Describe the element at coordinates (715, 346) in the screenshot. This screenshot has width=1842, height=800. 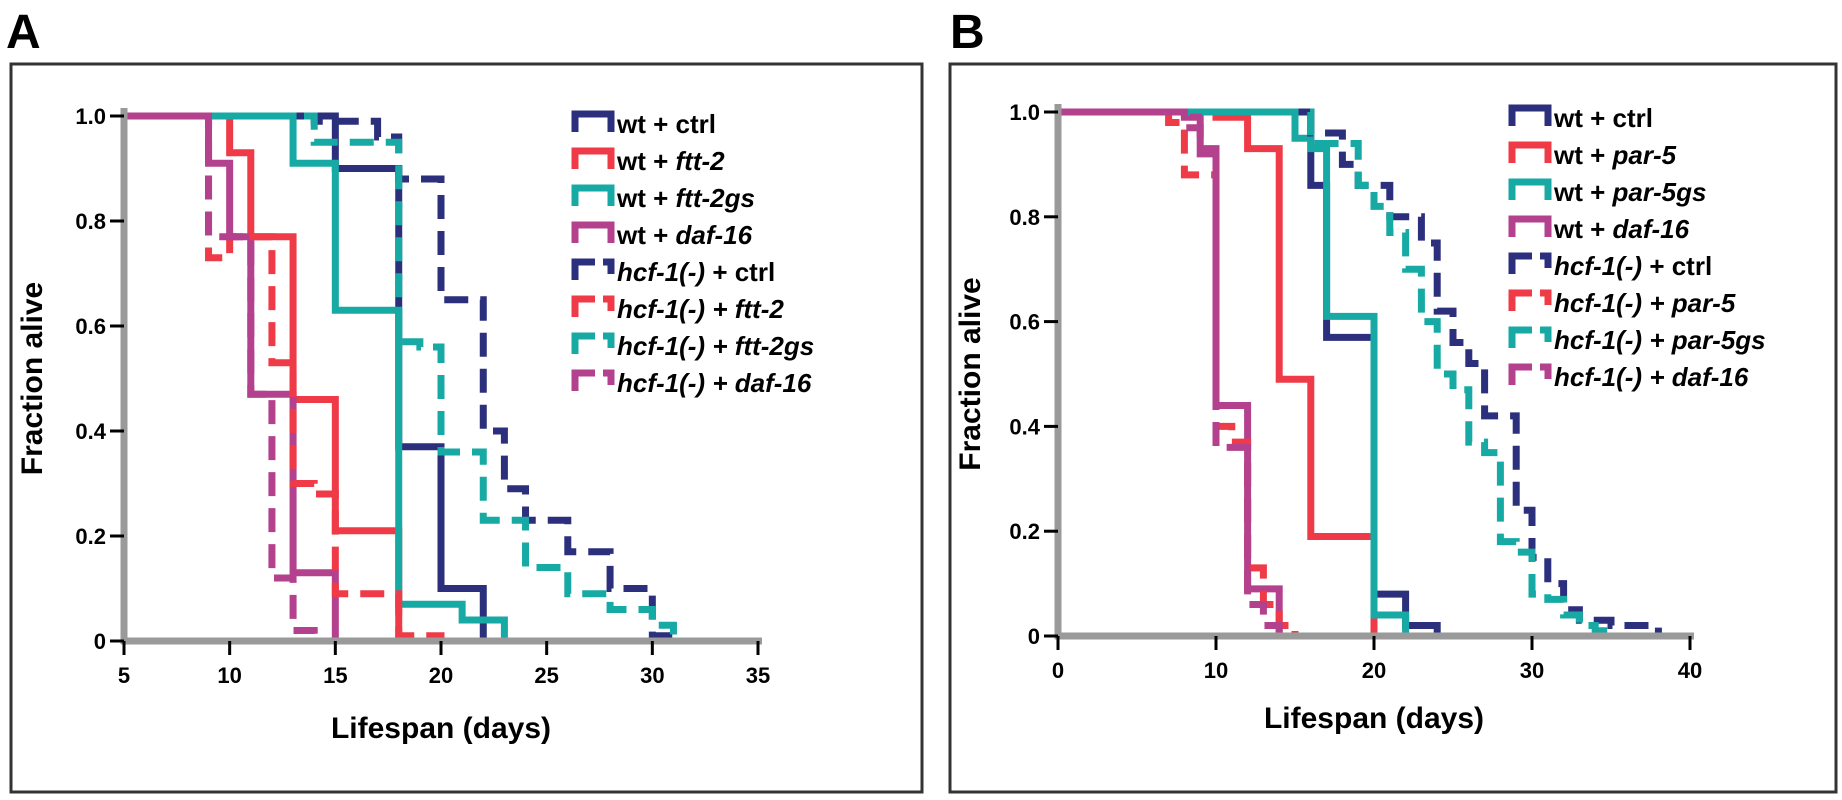
I see `legend-label: hcf-1(-) + ftt-2gs` at that location.